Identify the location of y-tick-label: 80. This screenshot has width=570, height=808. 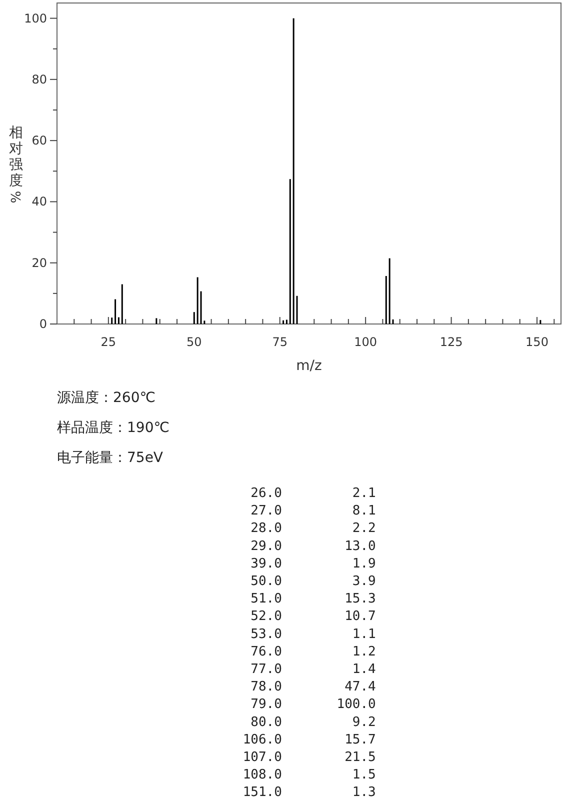
(39, 79).